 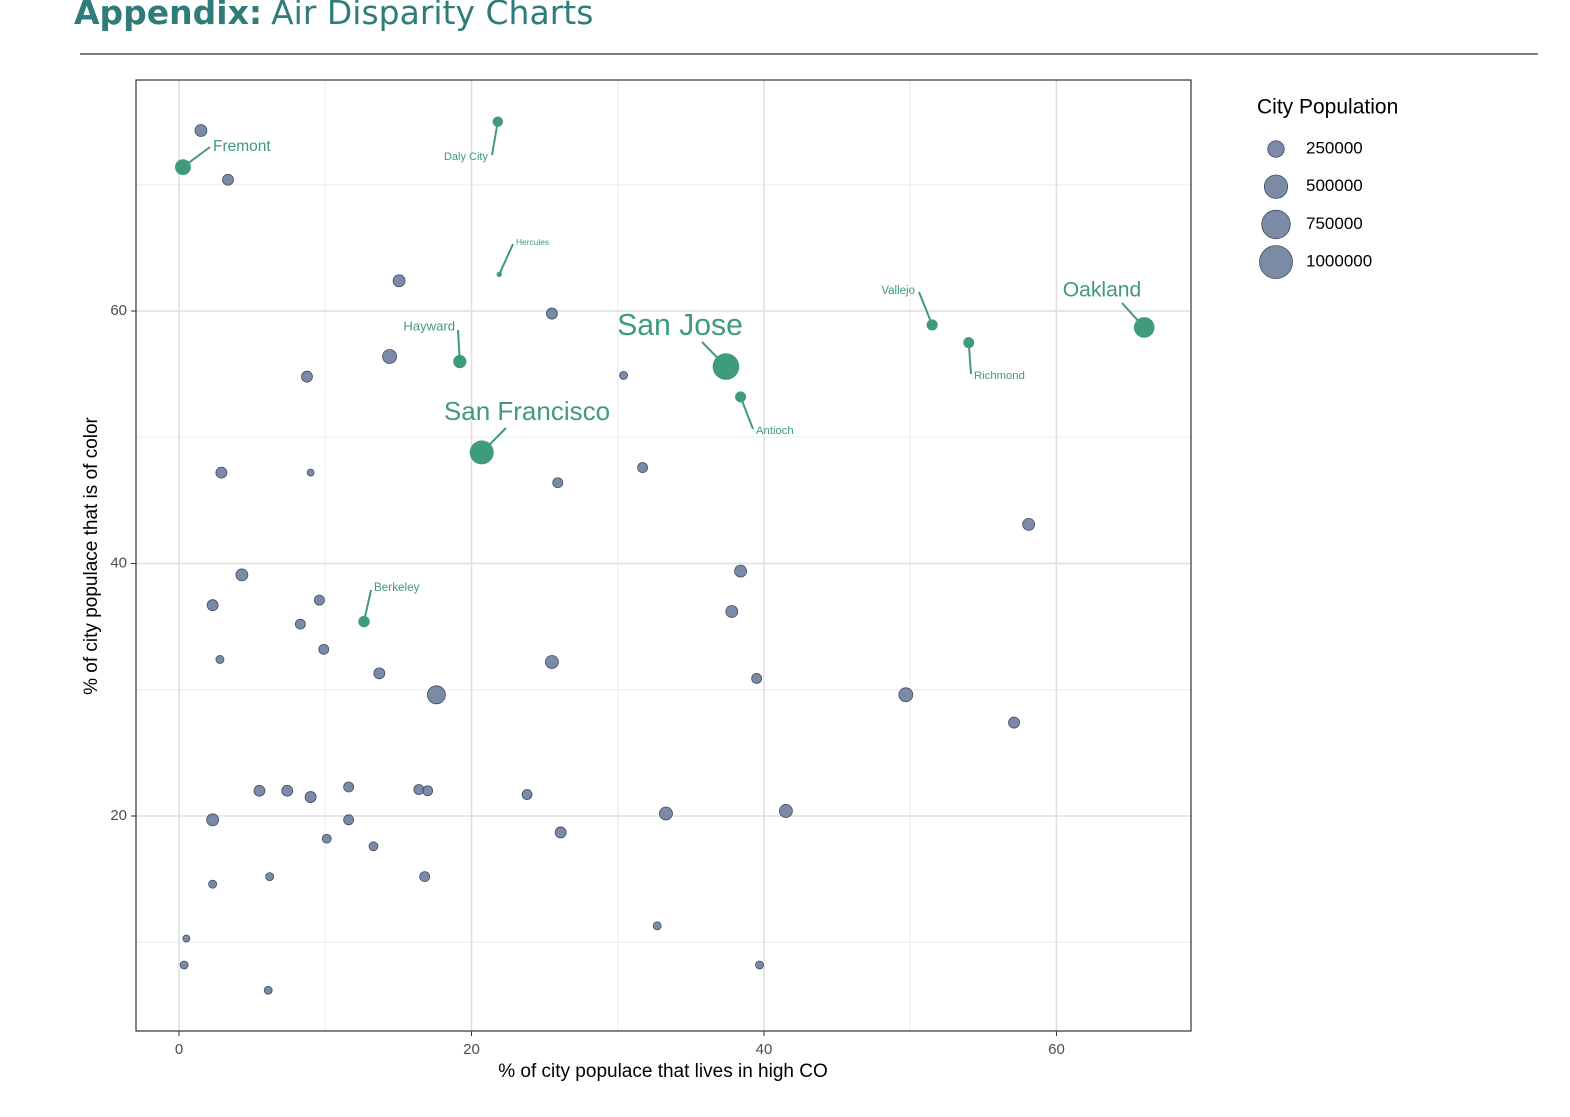 I want to click on point-label: Hercules, so click(x=532, y=242).